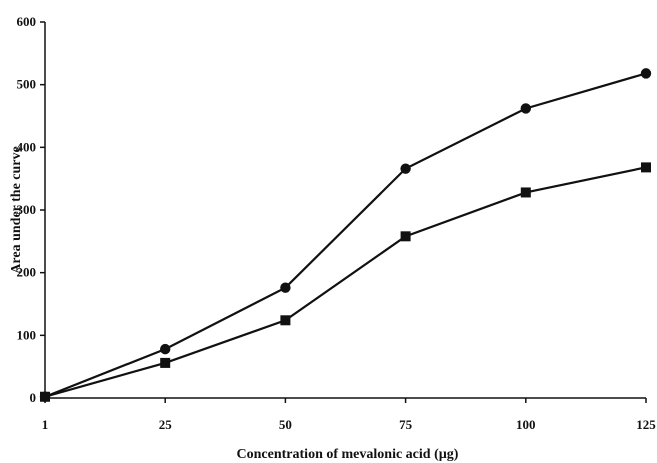  I want to click on y-axis-title: Area under the curve, so click(16, 209).